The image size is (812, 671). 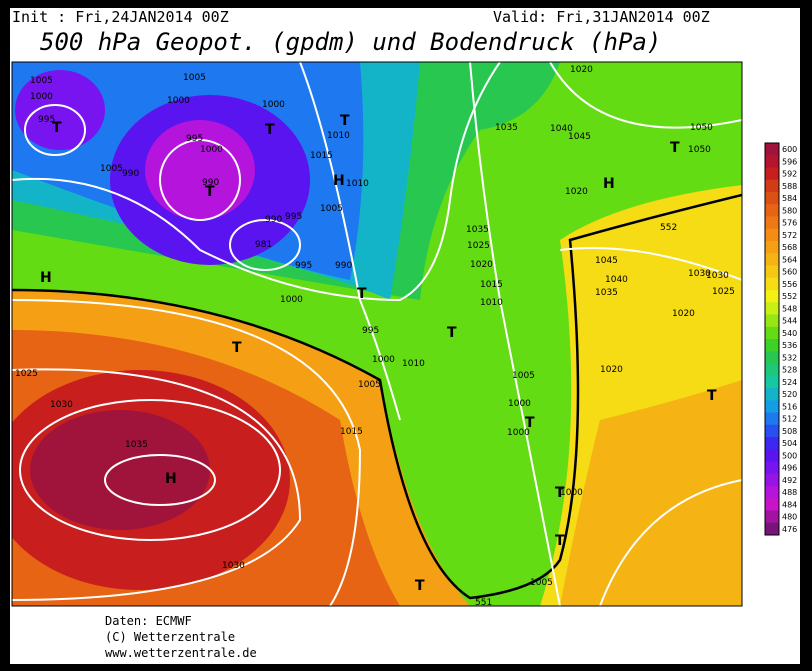 What do you see at coordinates (789, 272) in the screenshot?
I see `colorbar-label: 560` at bounding box center [789, 272].